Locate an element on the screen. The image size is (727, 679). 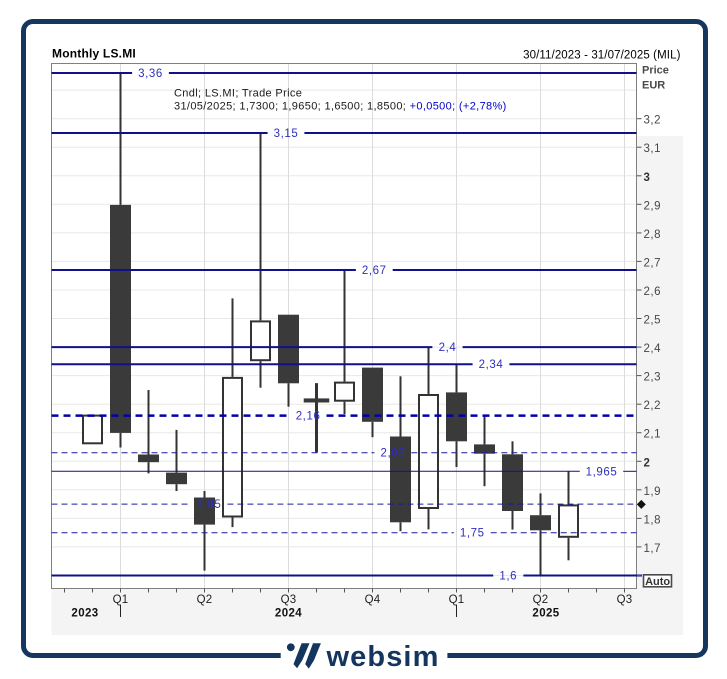
svg-text: 3,15 is located at coordinates (286, 134).